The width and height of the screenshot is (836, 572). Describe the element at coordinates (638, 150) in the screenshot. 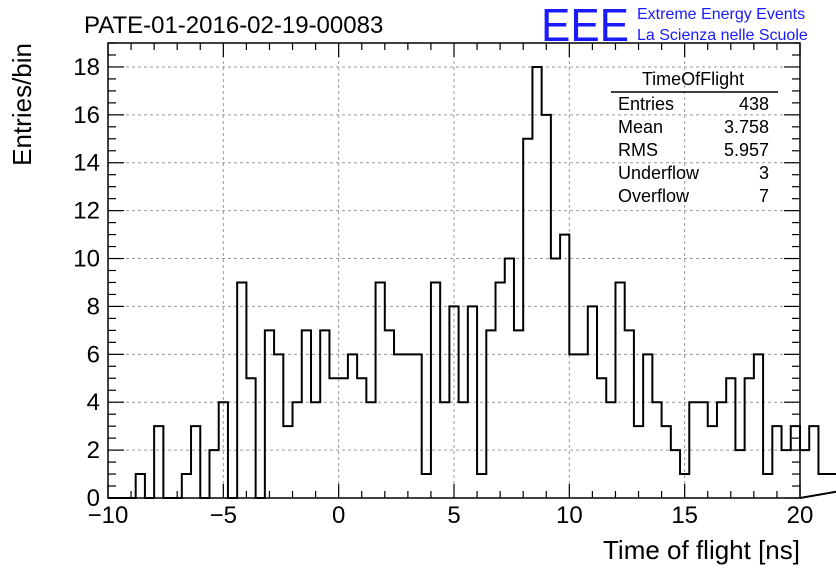

I see `stats-row-label: RMS` at that location.